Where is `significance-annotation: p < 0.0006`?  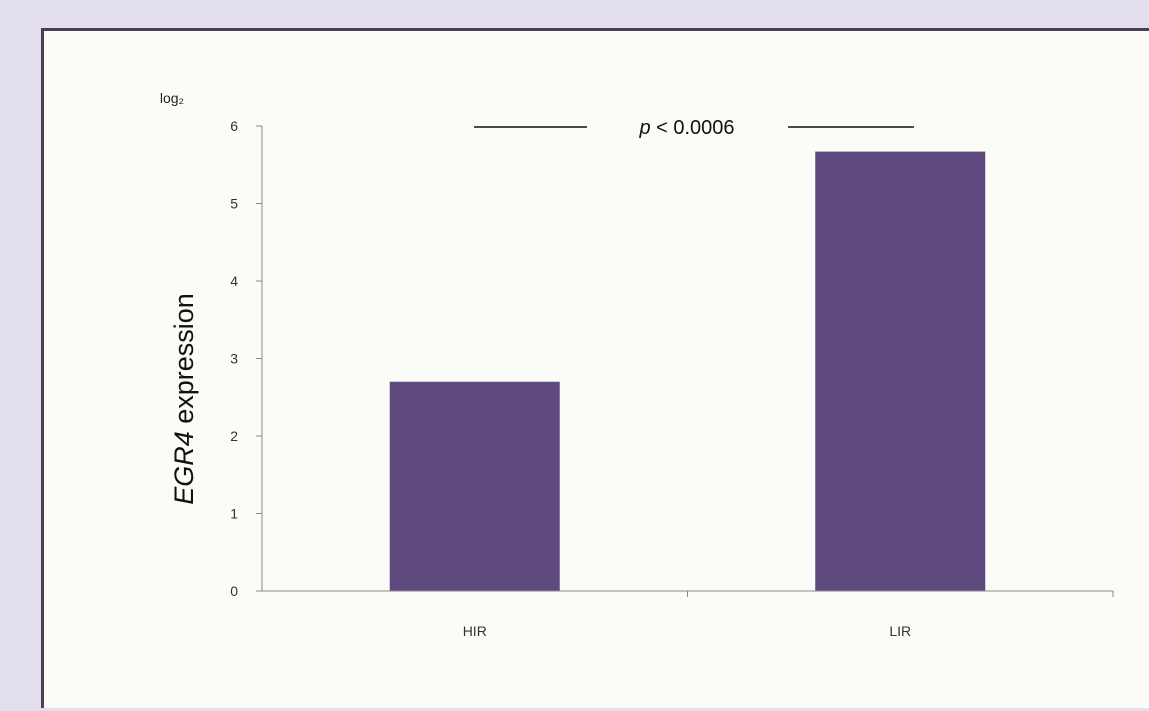 significance-annotation: p < 0.0006 is located at coordinates (694, 128).